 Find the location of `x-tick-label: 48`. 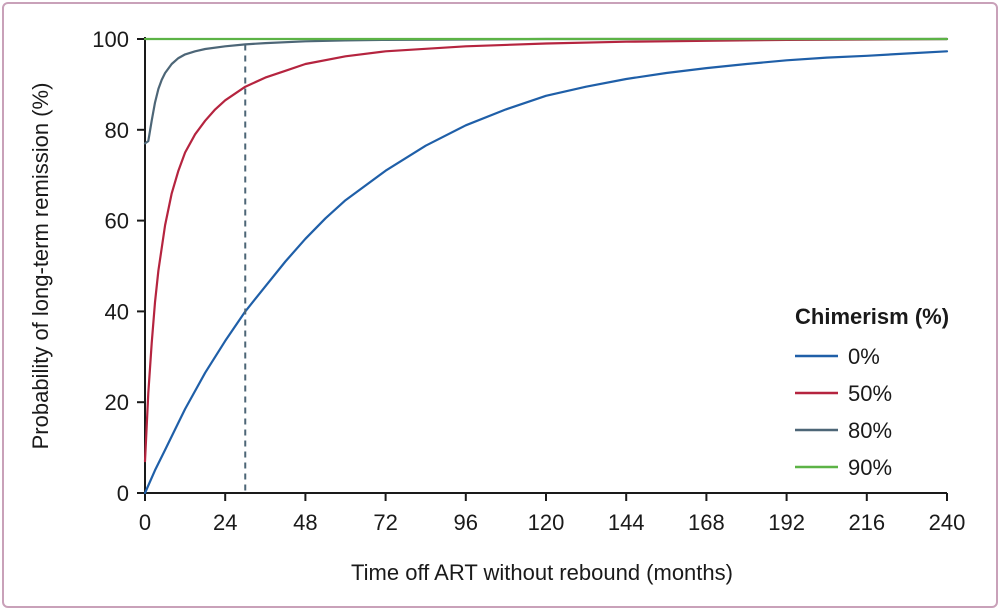

x-tick-label: 48 is located at coordinates (305, 522).